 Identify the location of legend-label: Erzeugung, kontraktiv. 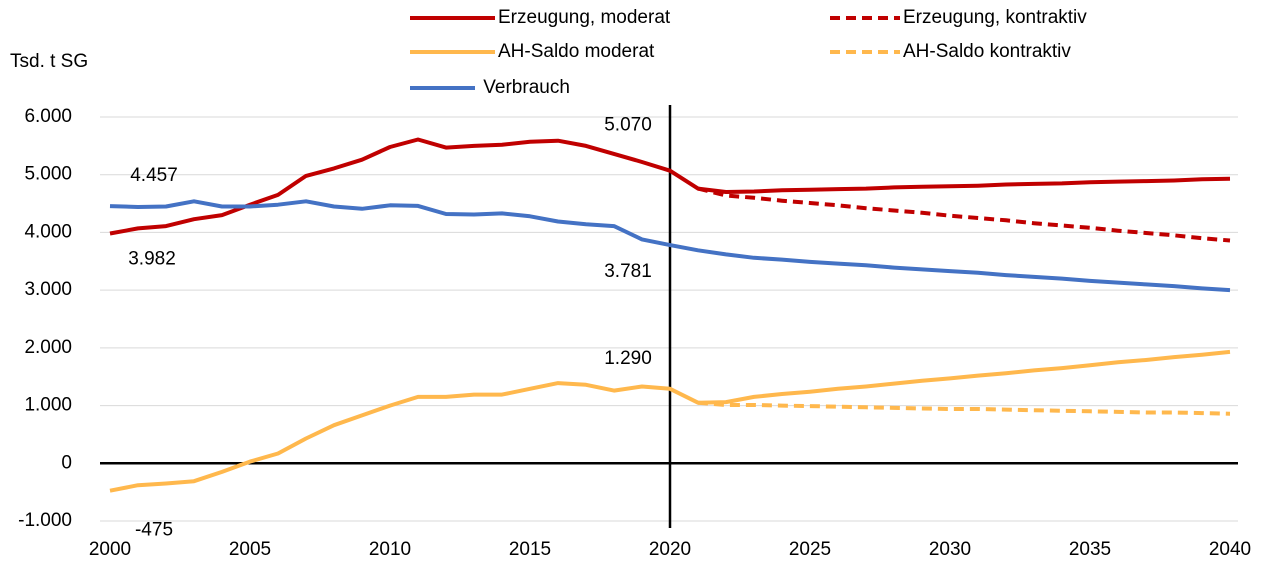
(995, 17).